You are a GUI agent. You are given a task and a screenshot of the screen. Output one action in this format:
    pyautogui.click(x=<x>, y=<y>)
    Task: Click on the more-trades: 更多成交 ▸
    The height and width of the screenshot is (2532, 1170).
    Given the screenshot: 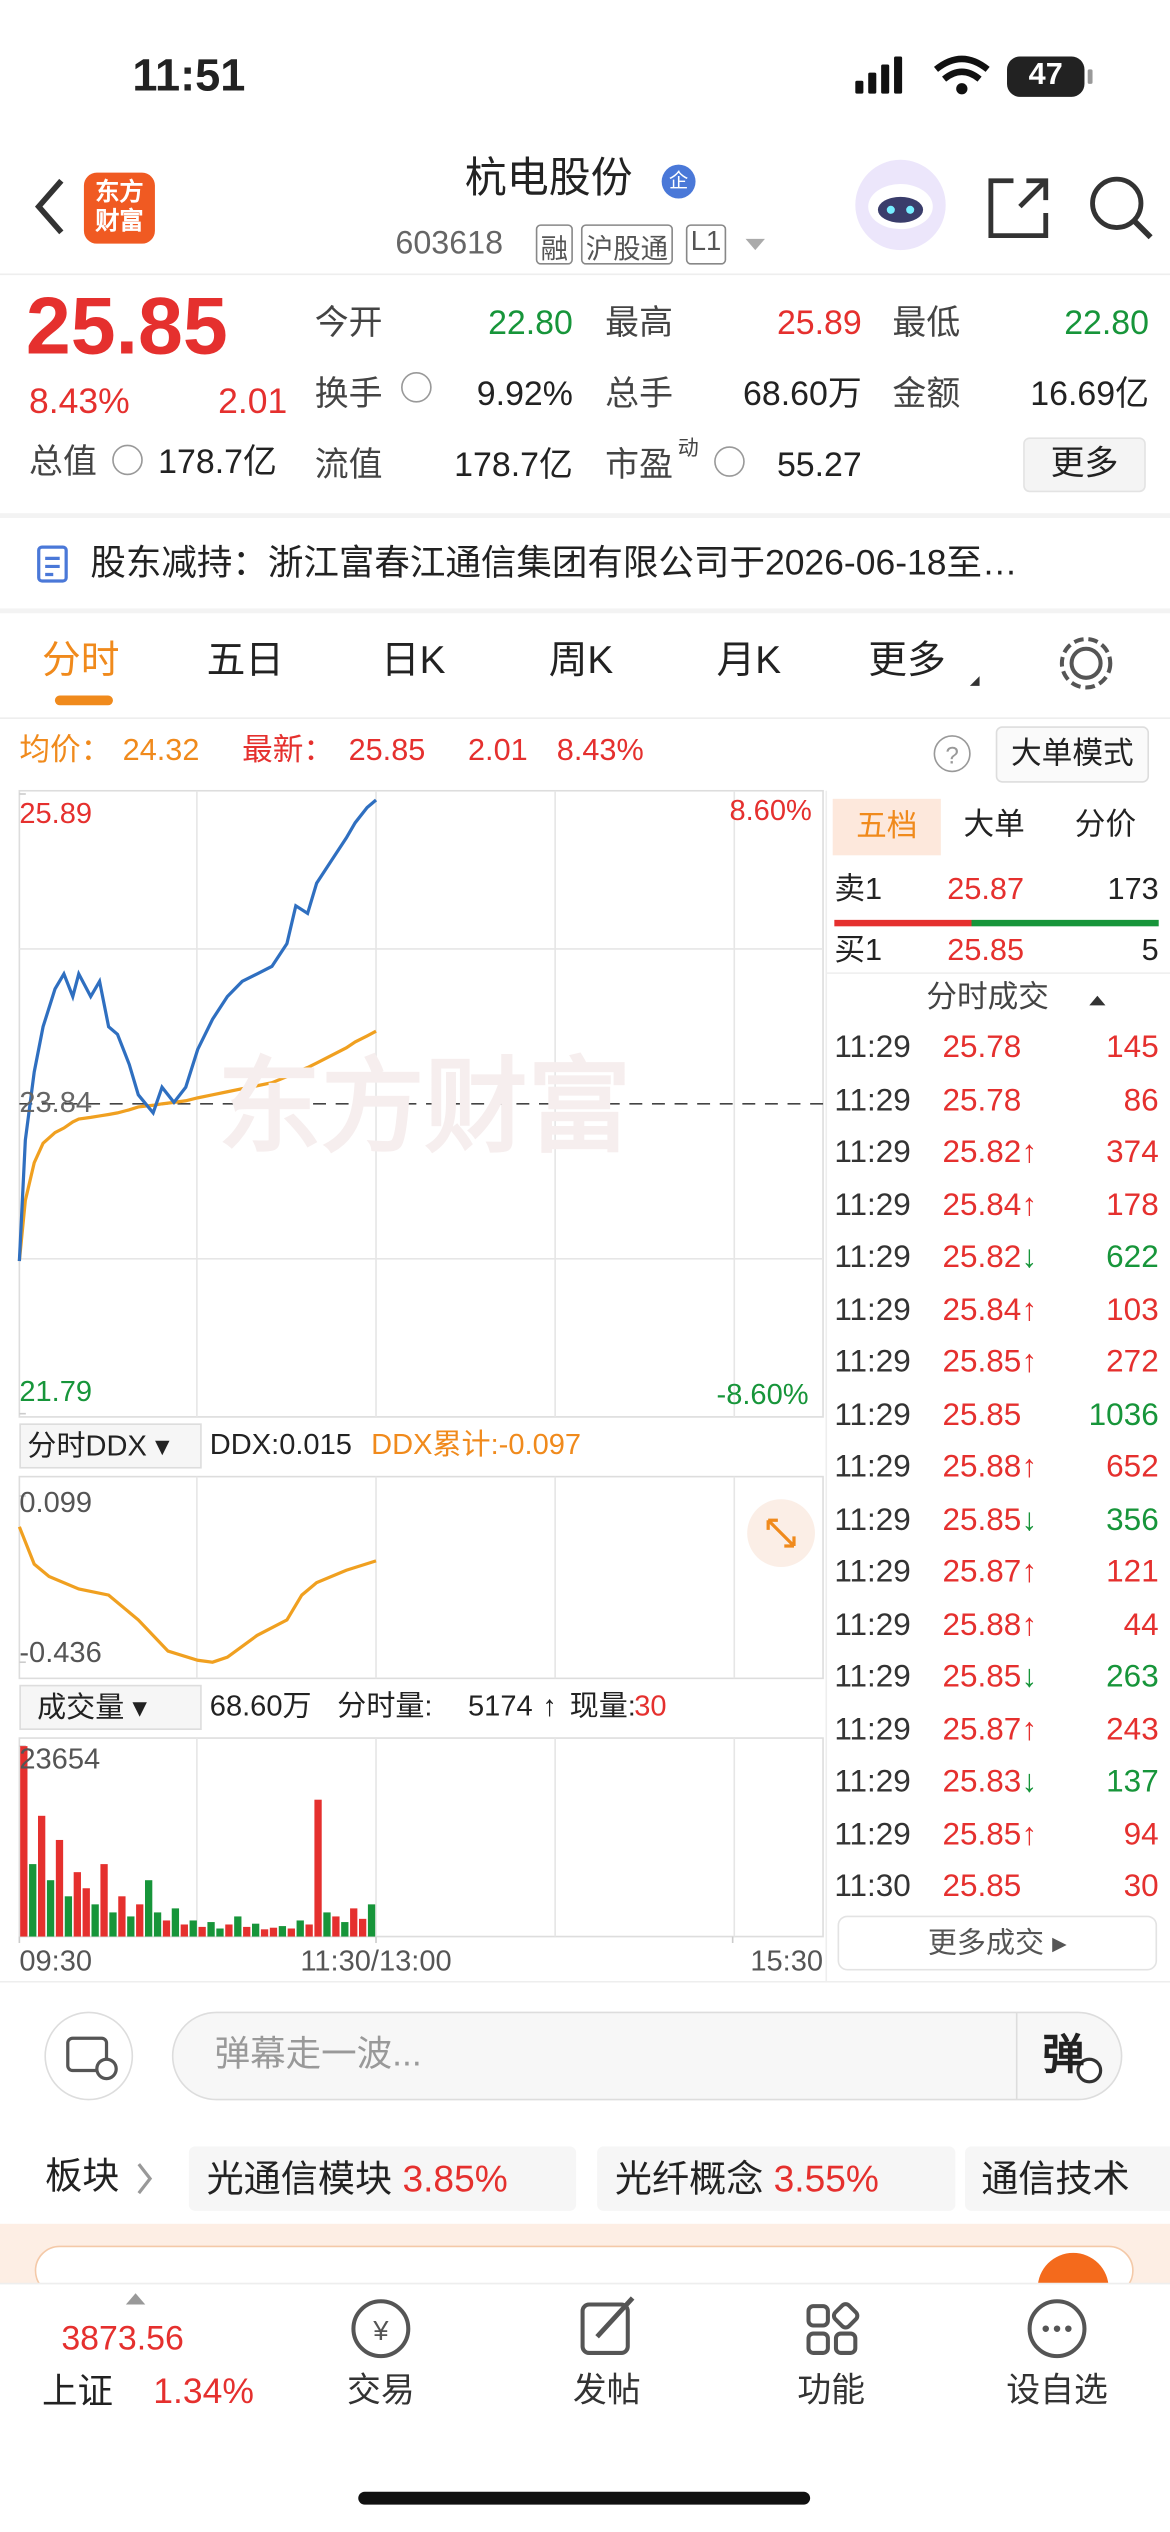 What is the action you would take?
    pyautogui.click(x=997, y=1943)
    